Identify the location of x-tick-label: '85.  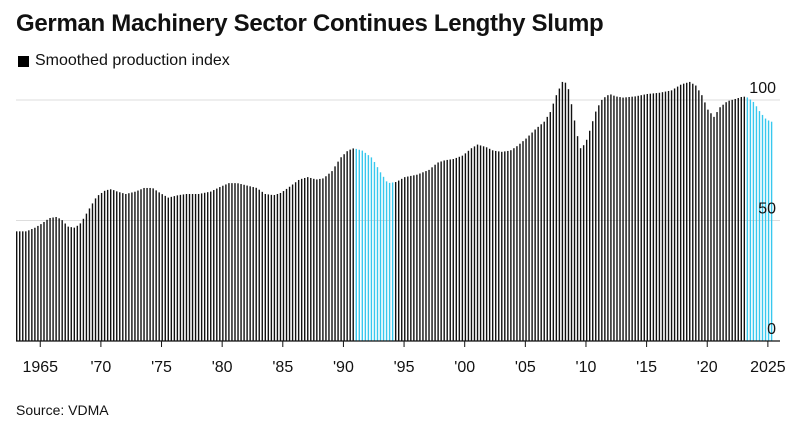
(282, 367).